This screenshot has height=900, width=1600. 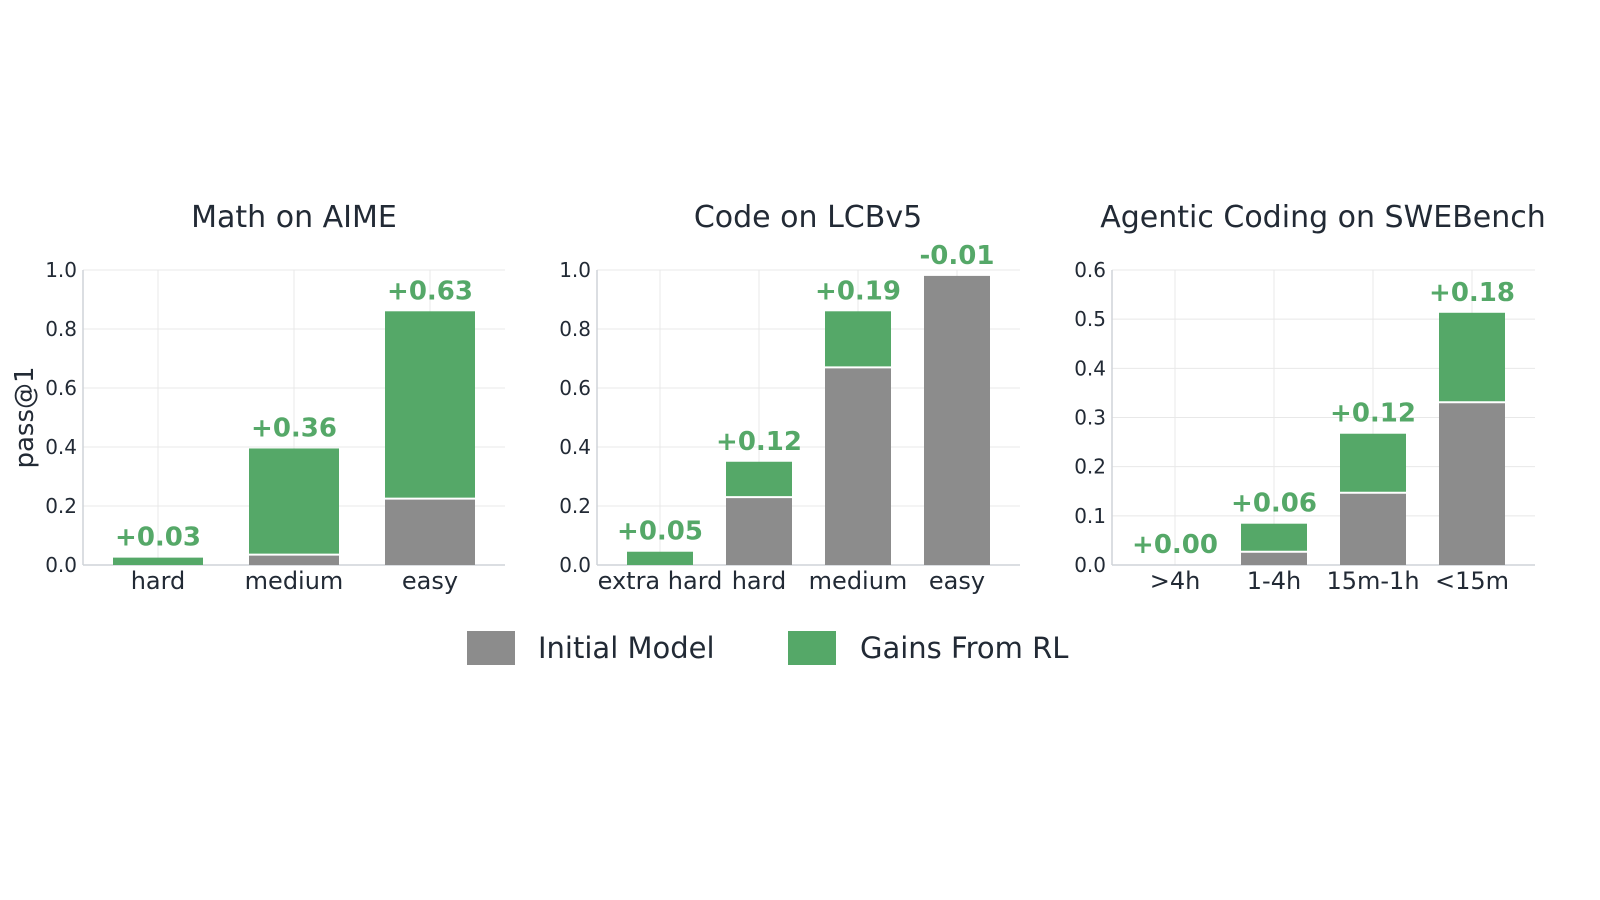 I want to click on panel-title: Agentic Coding on SWEBench, so click(x=1323, y=217).